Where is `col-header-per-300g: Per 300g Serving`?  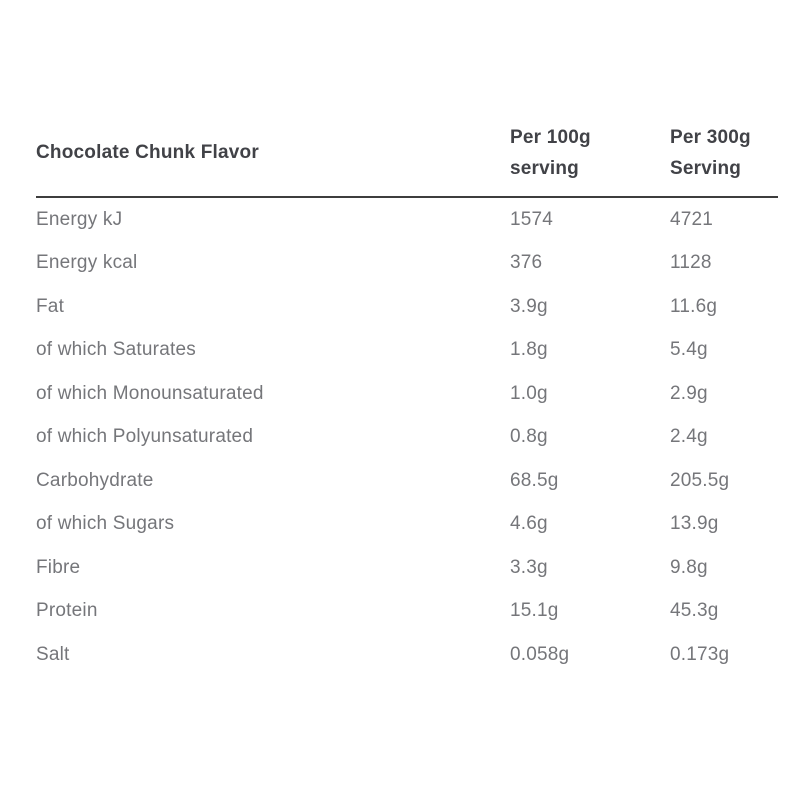 col-header-per-300g: Per 300g Serving is located at coordinates (724, 153).